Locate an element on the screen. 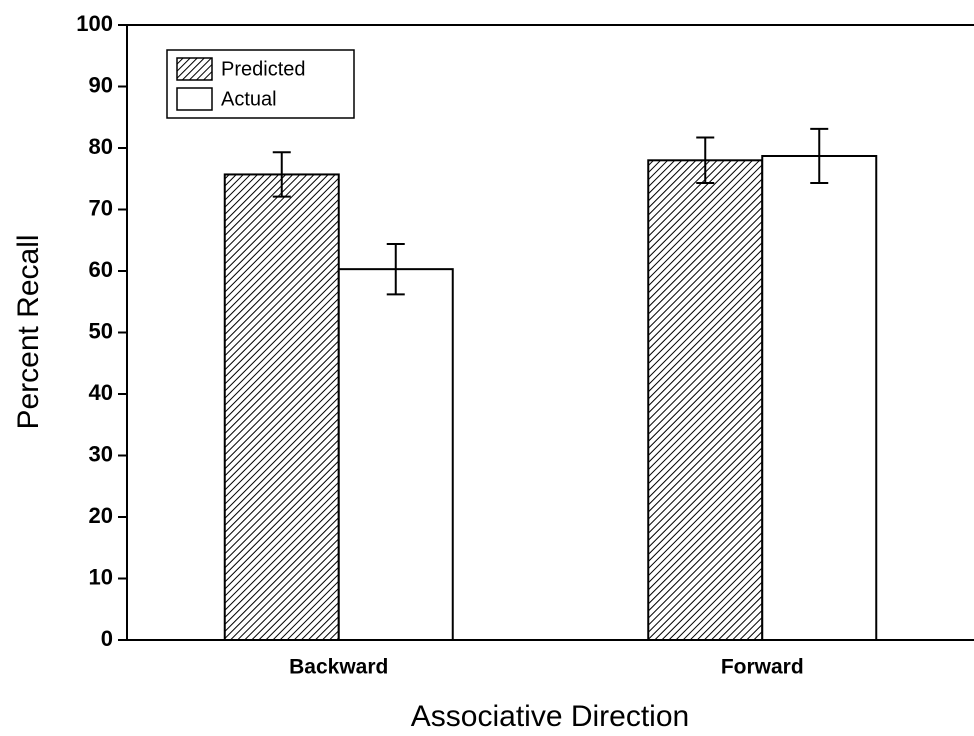  x-tick-label: Backward is located at coordinates (338, 667).